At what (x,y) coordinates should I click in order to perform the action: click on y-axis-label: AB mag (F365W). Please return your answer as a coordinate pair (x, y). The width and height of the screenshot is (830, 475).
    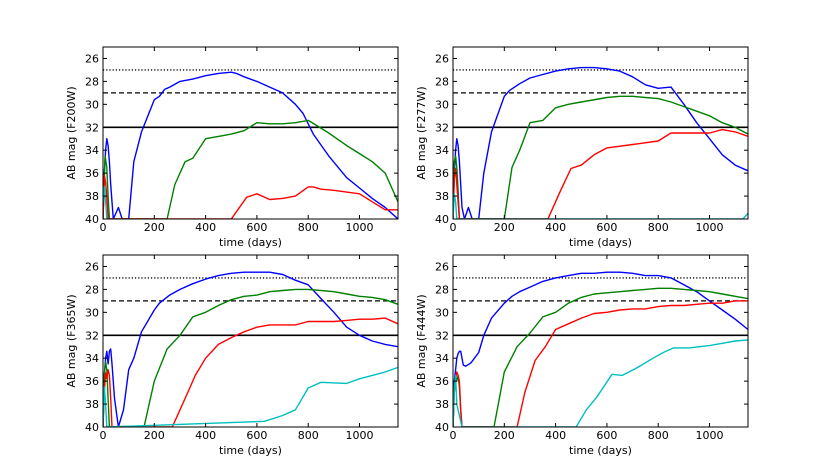
    Looking at the image, I should click on (71, 340).